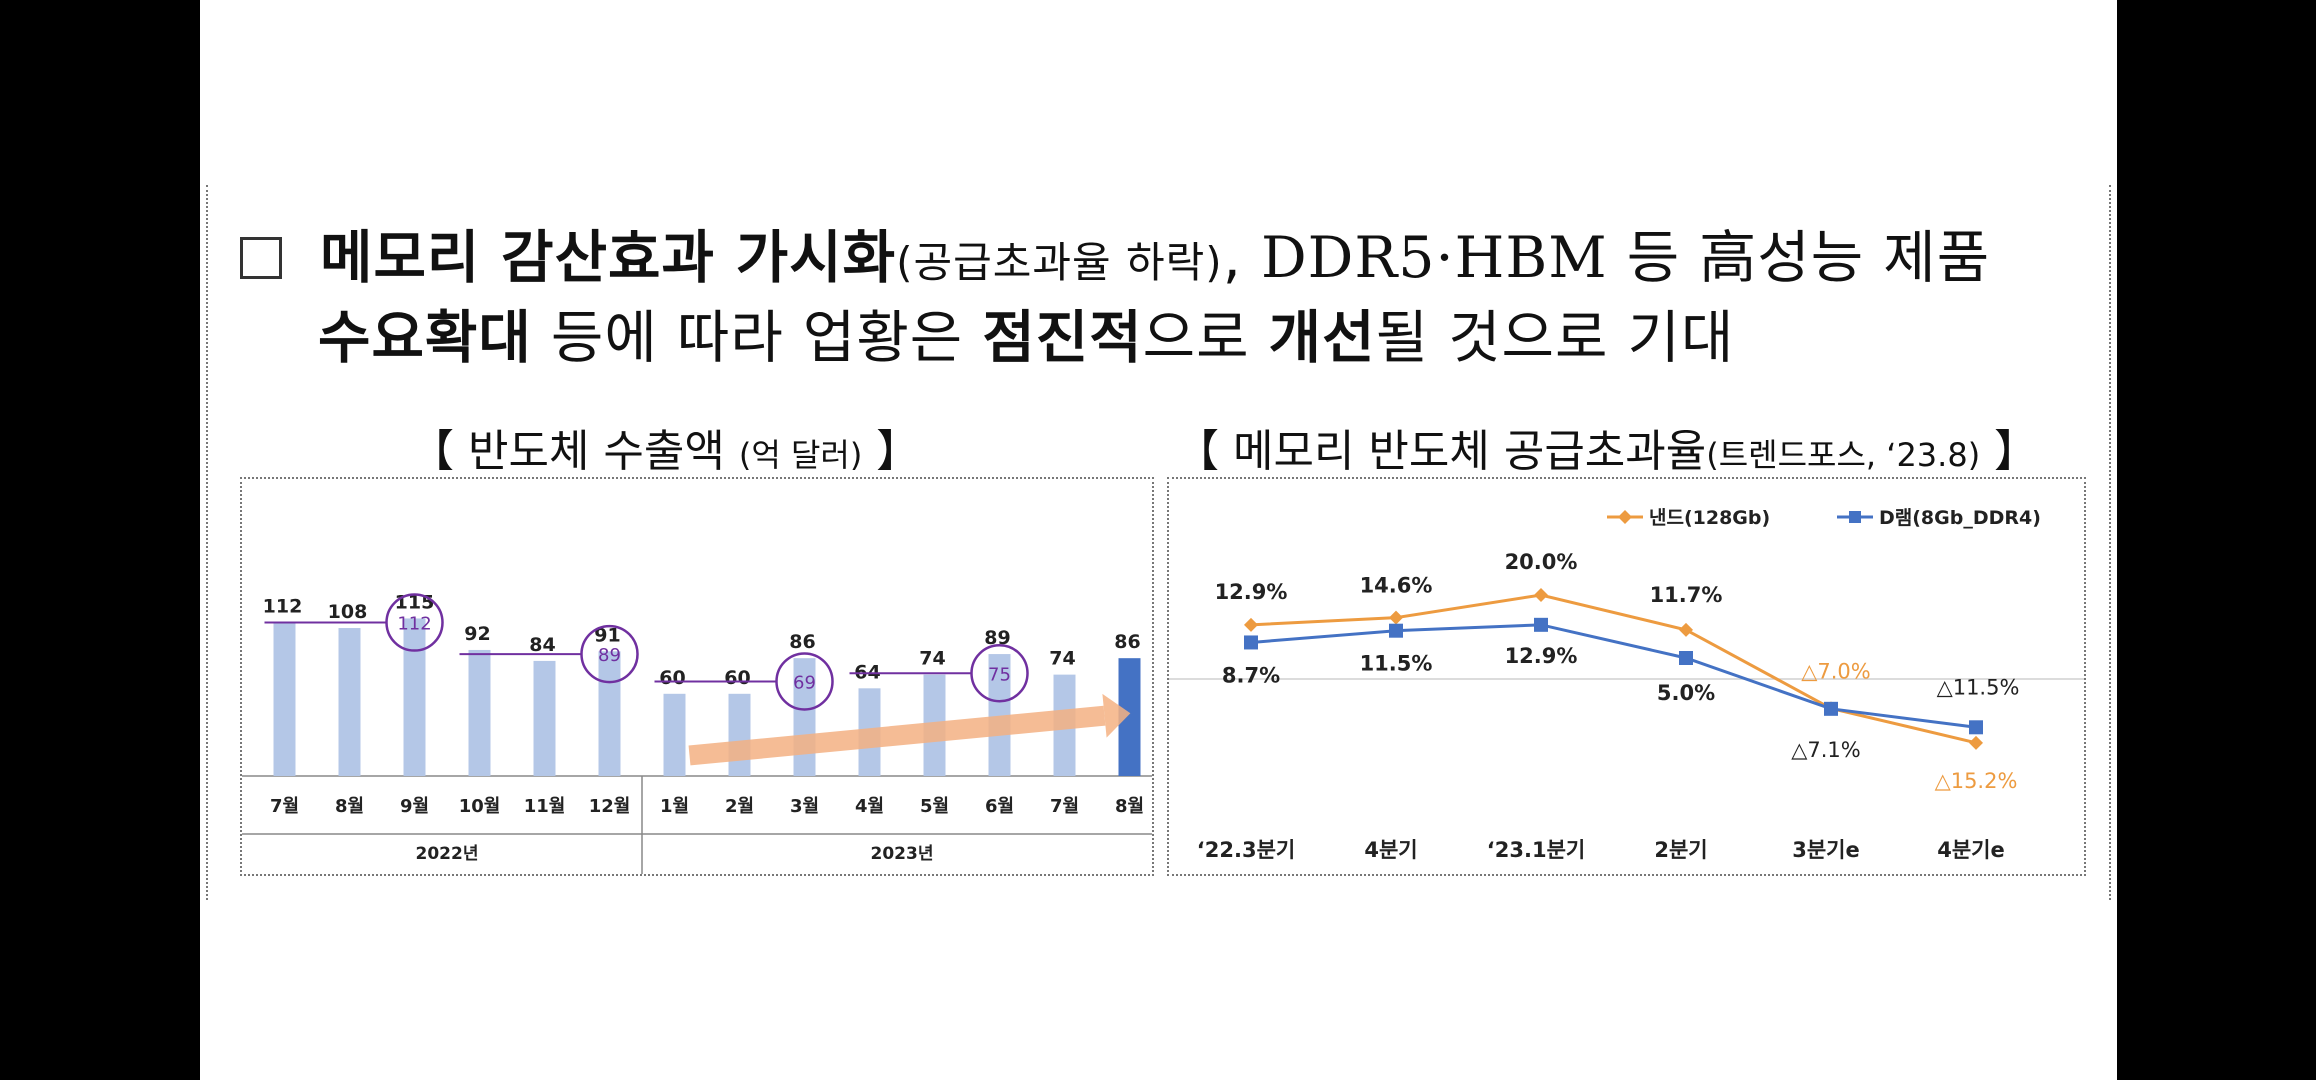 The image size is (2316, 1080). I want to click on data-label: 14.6%, so click(1396, 586).